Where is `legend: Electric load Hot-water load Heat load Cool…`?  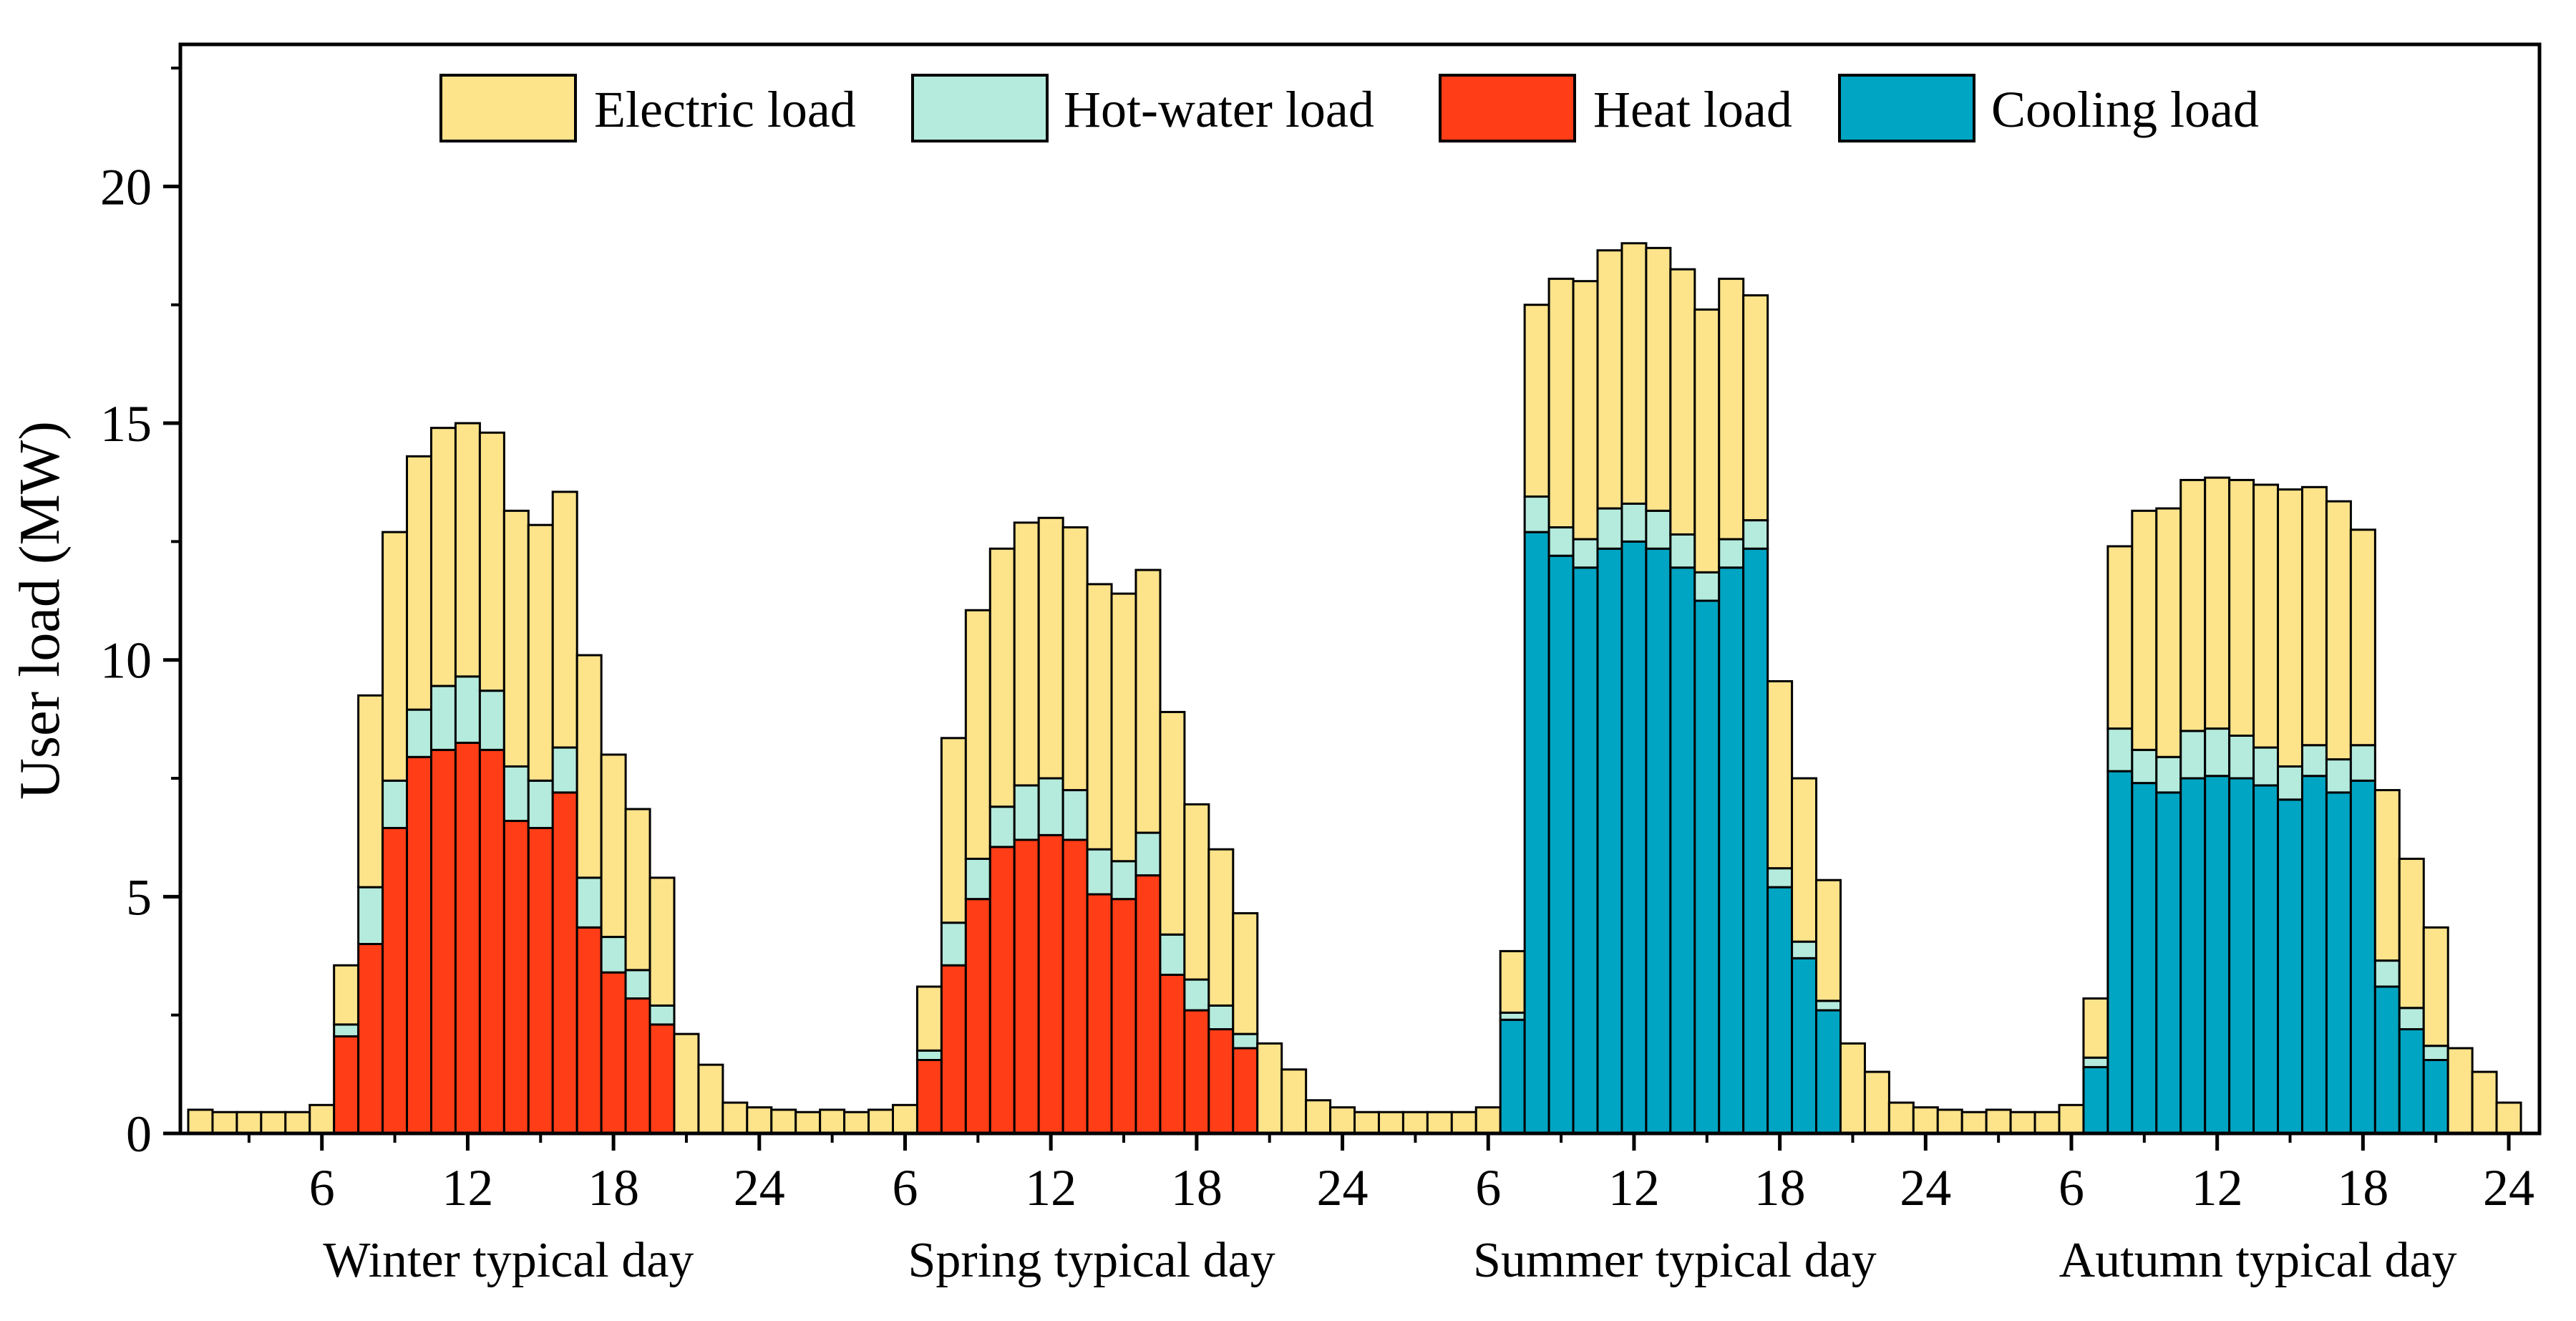
legend: Electric load Hot-water load Heat load Cool… is located at coordinates (1349, 108).